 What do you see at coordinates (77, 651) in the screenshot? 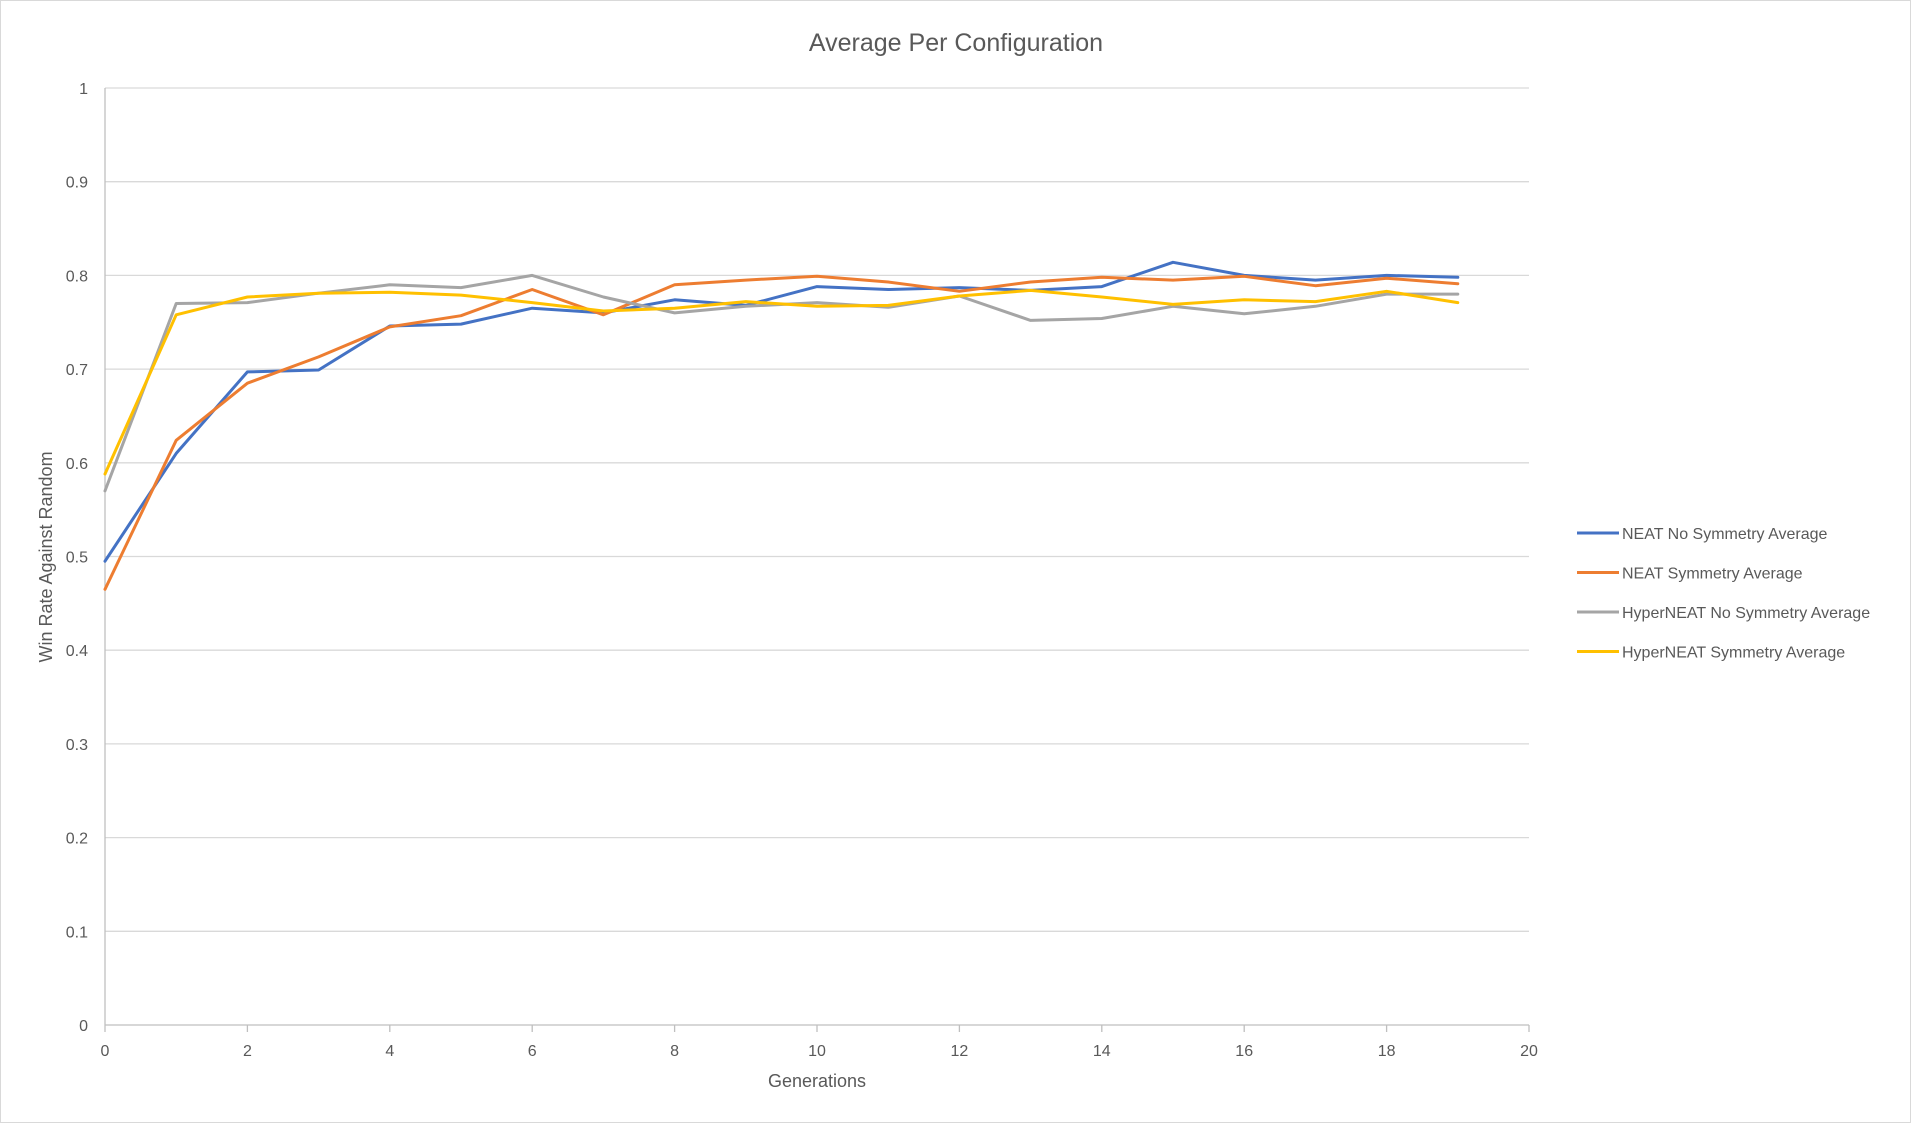
I see `y-tick-label-4: 0.4` at bounding box center [77, 651].